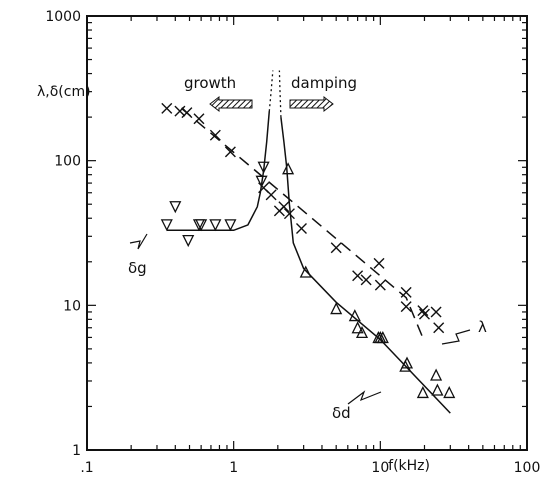  Describe the element at coordinates (67, 162) in the screenshot. I see `y-tick-label: 100` at that location.